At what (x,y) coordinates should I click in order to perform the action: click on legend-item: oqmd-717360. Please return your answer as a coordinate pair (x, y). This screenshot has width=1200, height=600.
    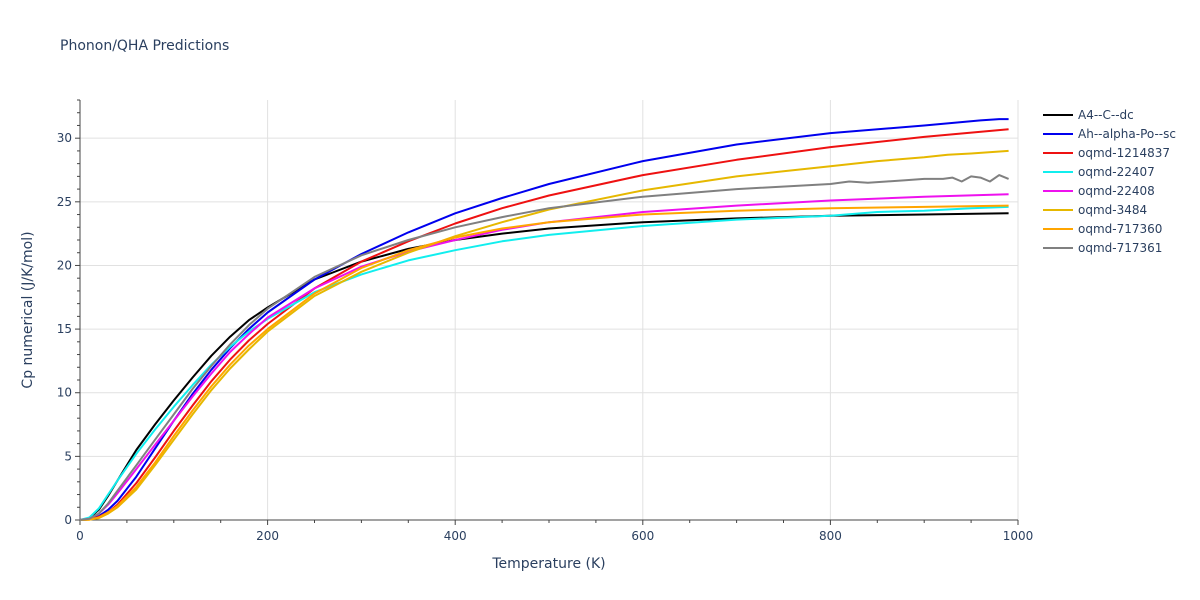
    Looking at the image, I should click on (1102, 229).